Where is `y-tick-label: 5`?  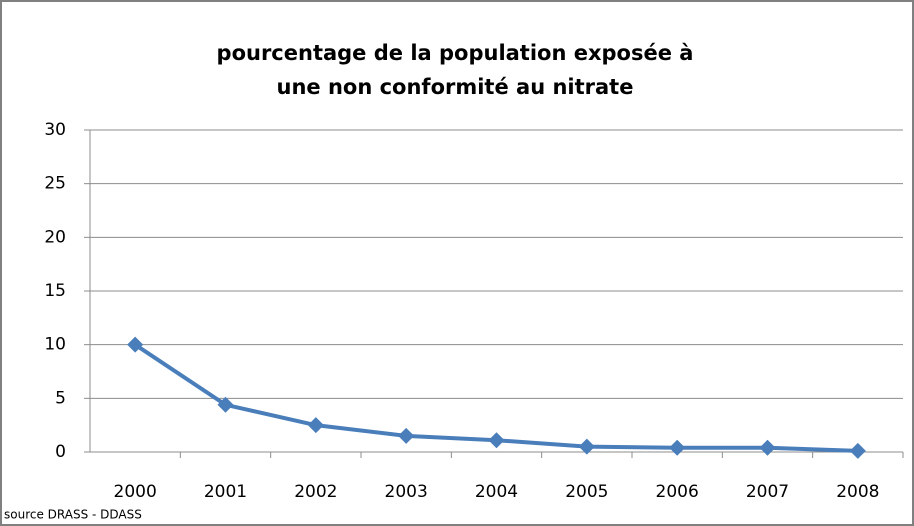 y-tick-label: 5 is located at coordinates (60, 398).